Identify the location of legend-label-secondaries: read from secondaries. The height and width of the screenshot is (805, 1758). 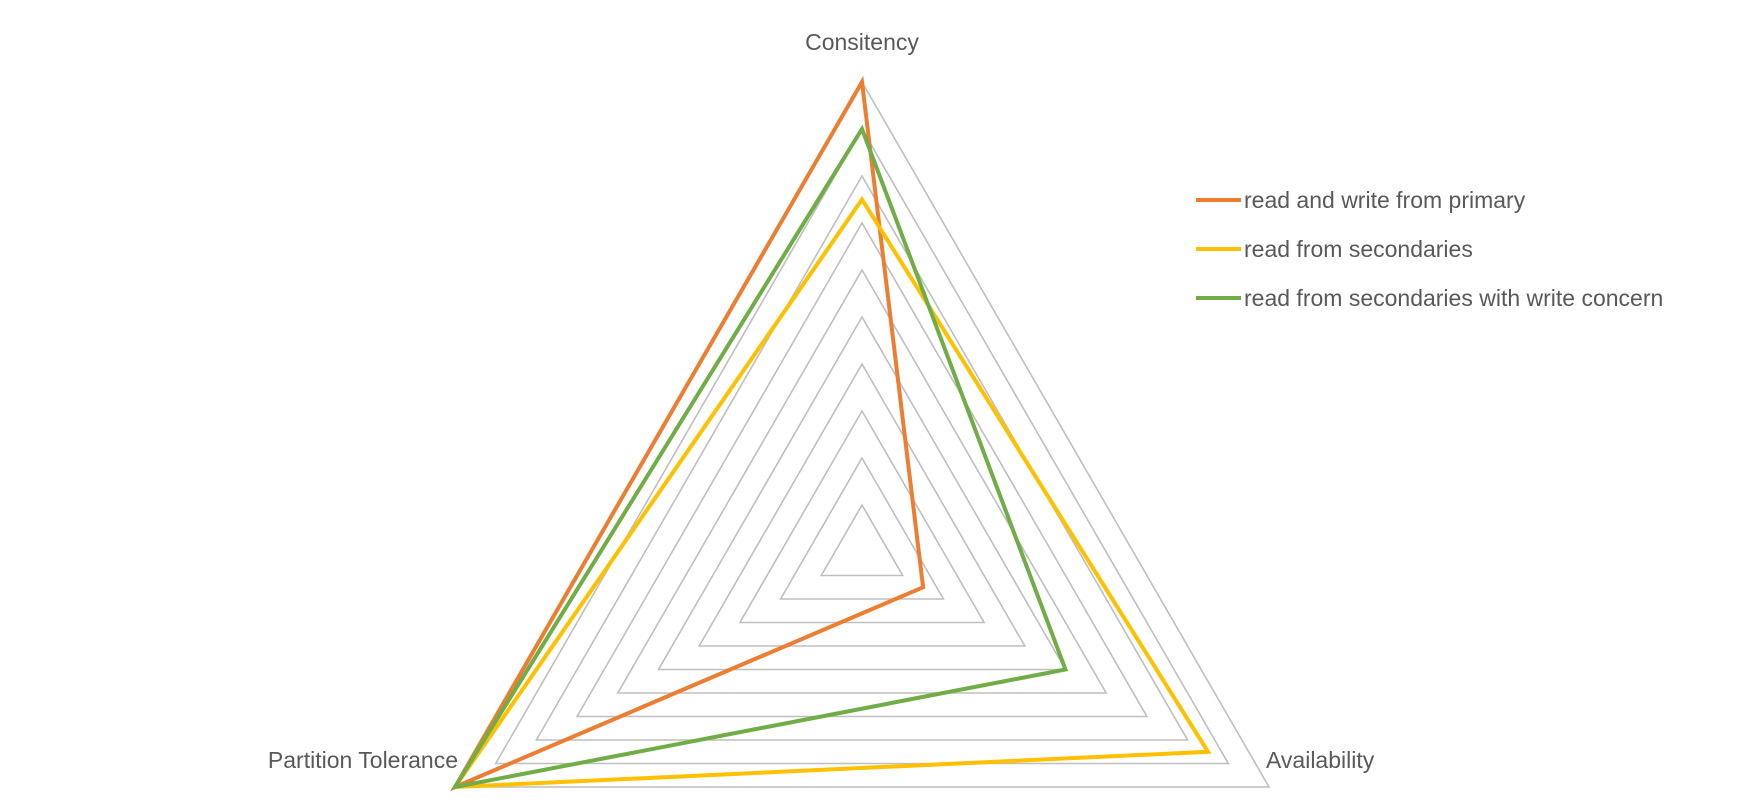
(1358, 249).